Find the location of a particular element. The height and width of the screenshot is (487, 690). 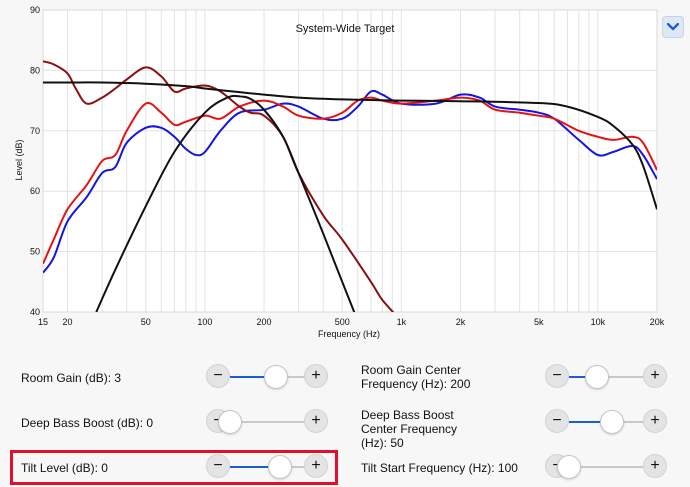

tilt-level-slider: − + is located at coordinates (267, 467).